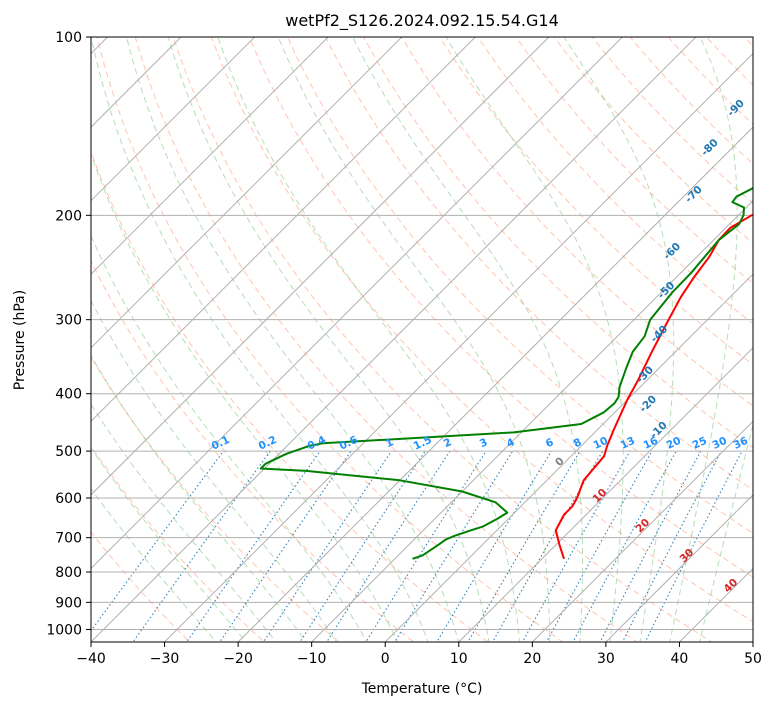  What do you see at coordinates (448, 443) in the screenshot?
I see `mixing-ratio-label: 2` at bounding box center [448, 443].